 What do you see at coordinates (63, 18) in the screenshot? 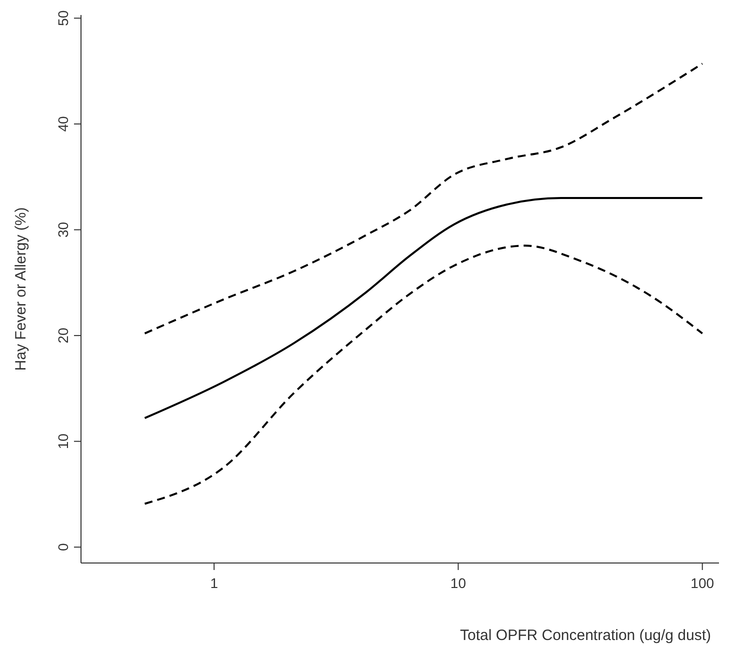
I see `y-tick-label: 50` at bounding box center [63, 18].